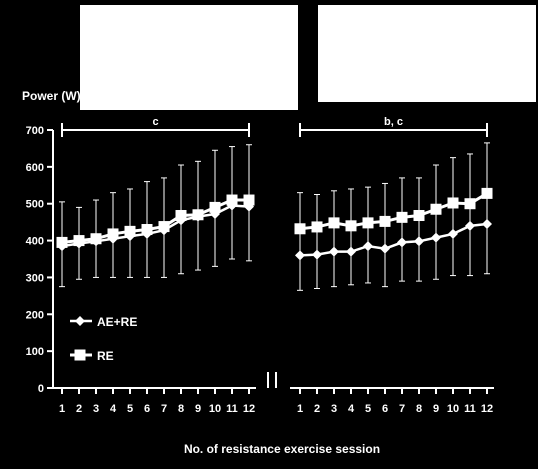 The image size is (538, 469). Describe the element at coordinates (117, 322) in the screenshot. I see `legend-label-ae-re: AE+RE` at that location.